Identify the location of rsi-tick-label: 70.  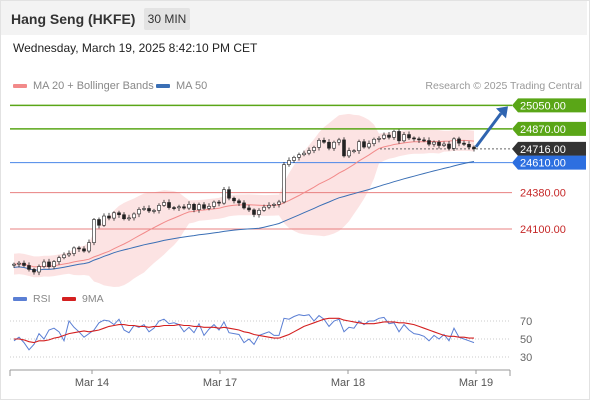
(526, 322).